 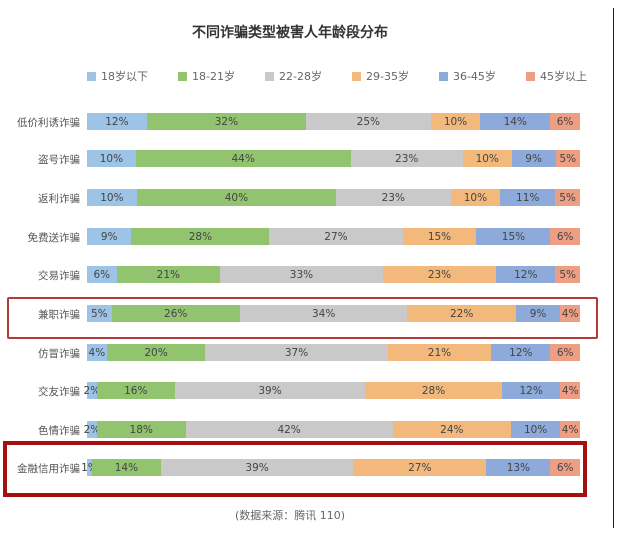 I want to click on bar-segment: 18%, so click(x=141, y=429).